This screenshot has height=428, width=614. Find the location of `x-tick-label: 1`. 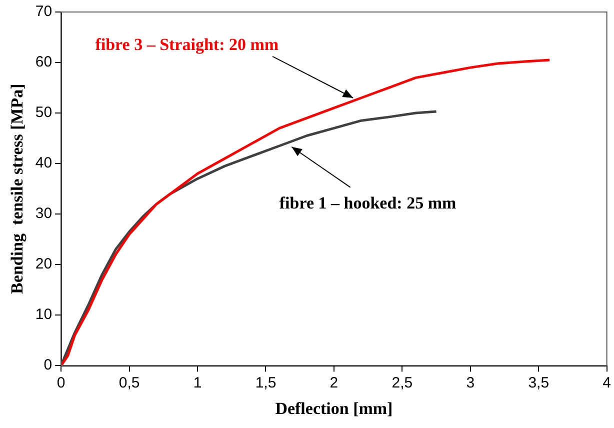

x-tick-label: 1 is located at coordinates (197, 383).